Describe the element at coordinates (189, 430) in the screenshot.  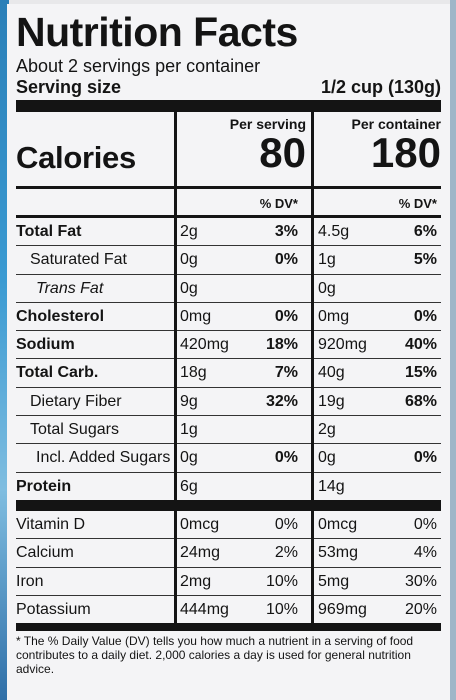
I see `serving-amount: 1g` at that location.